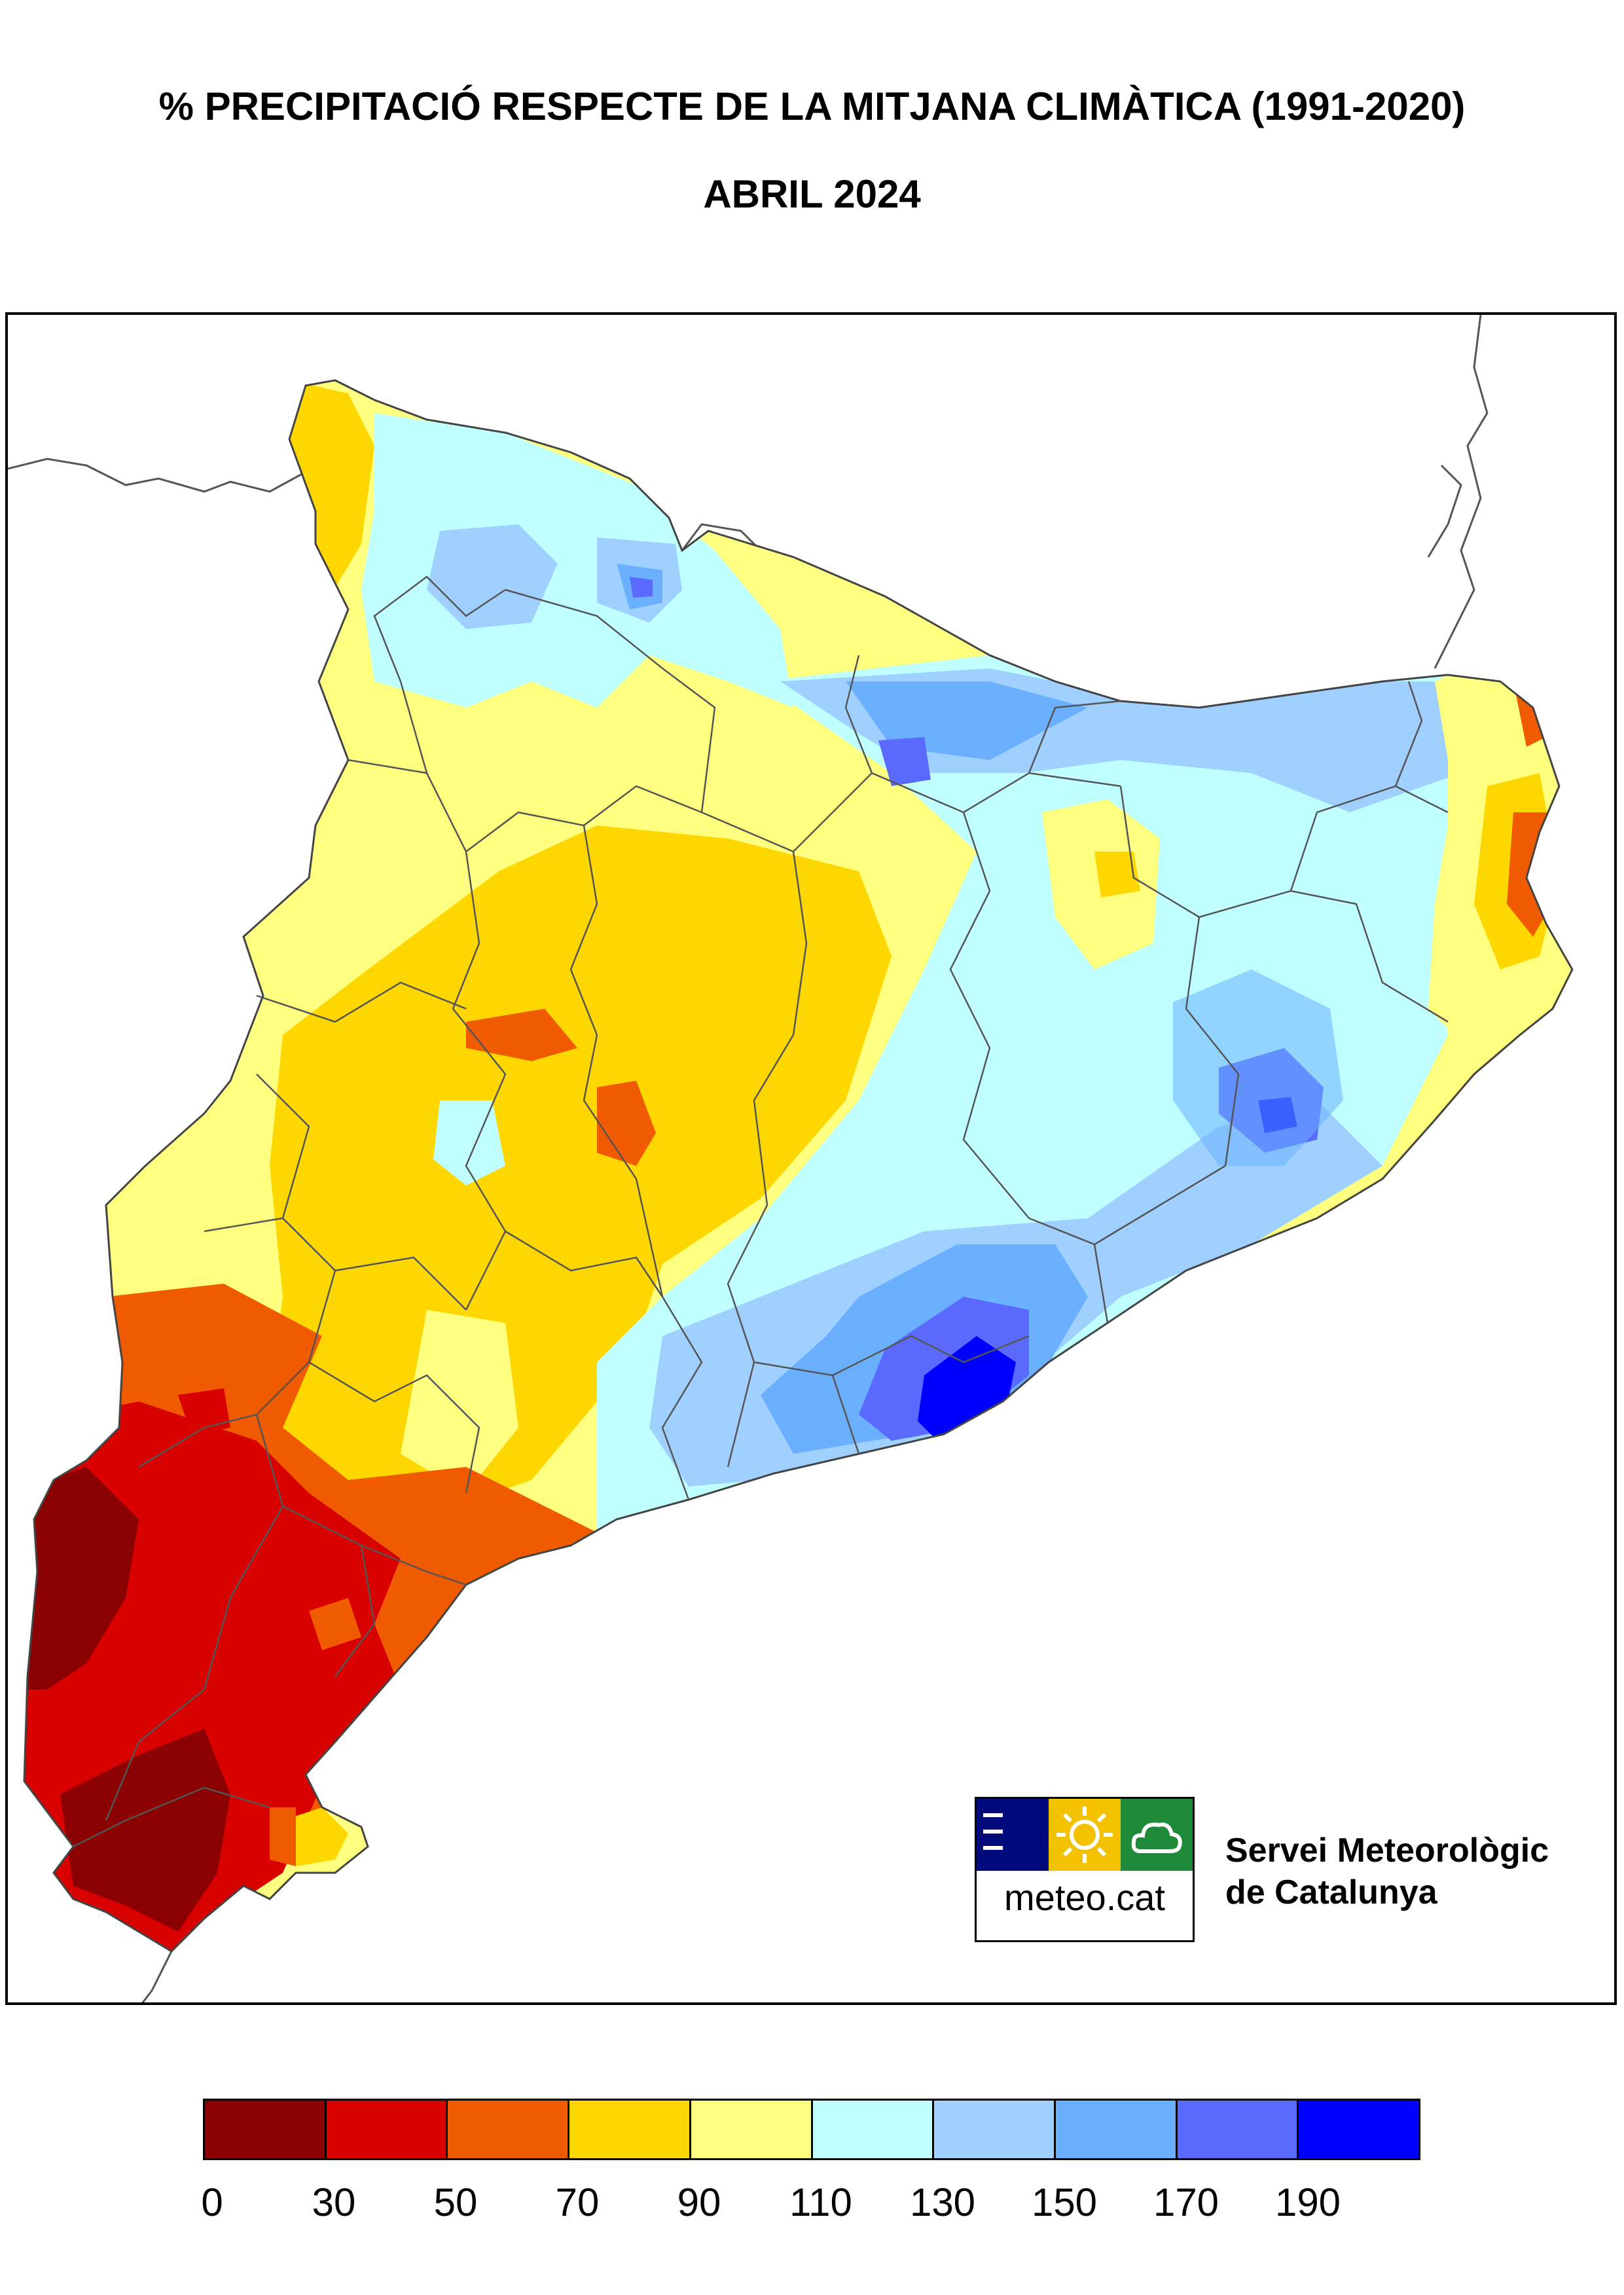  I want to click on organization-line-1: Servei Meteorològic, so click(1387, 1851).